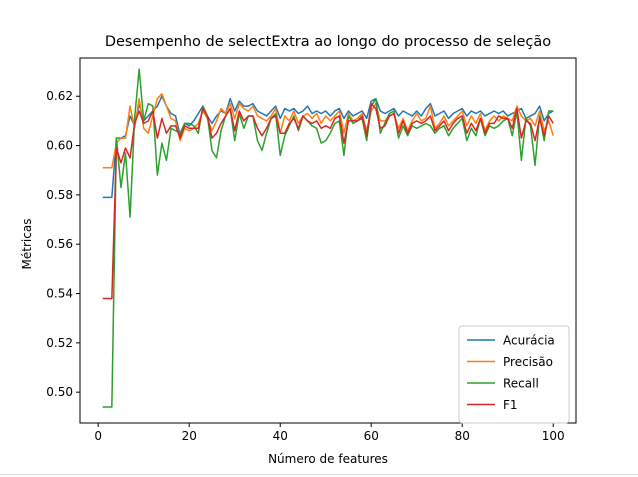  Describe the element at coordinates (59, 294) in the screenshot. I see `y-tick-label-2: 0.54` at that location.